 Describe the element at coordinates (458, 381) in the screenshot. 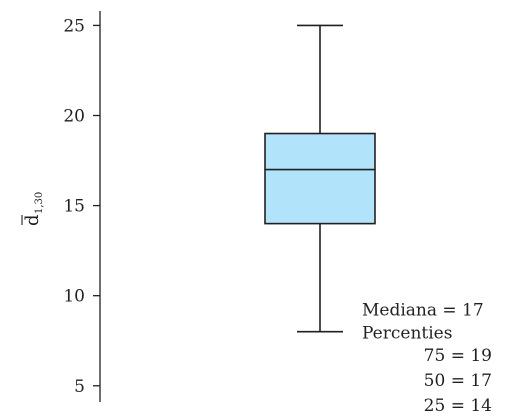

I see `percentile-50-annotation: 50 = 17` at that location.